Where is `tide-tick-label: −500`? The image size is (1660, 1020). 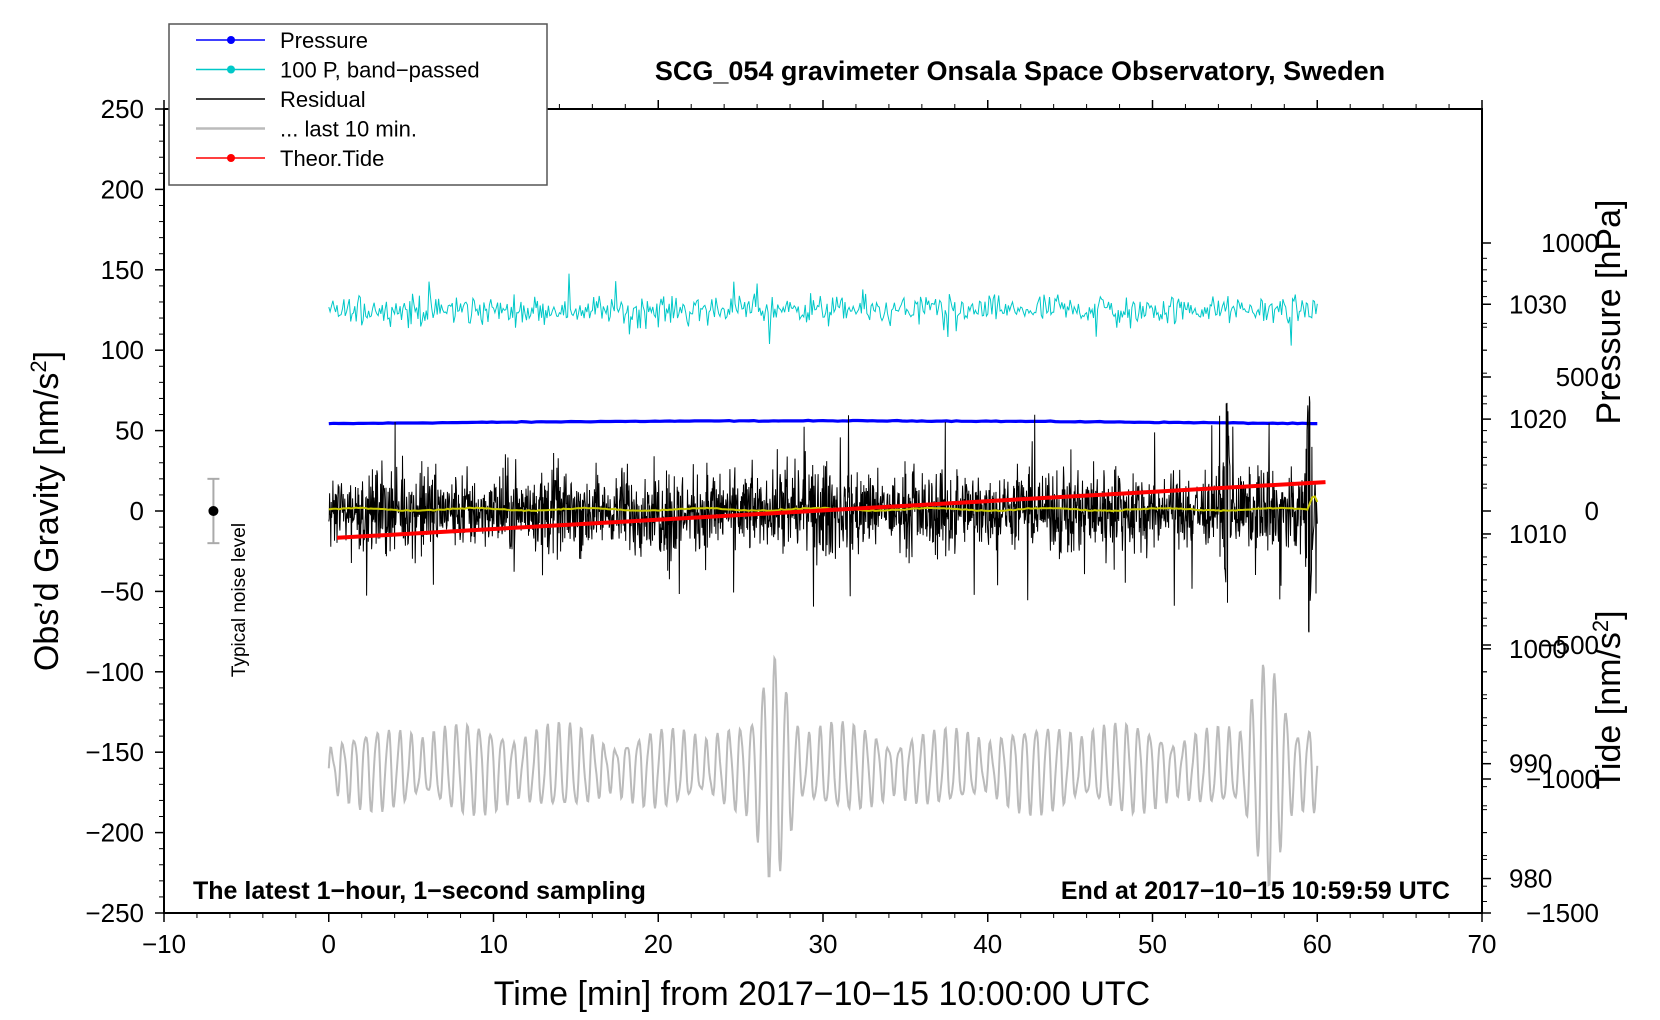
tide-tick-label: −500 is located at coordinates (1569, 645).